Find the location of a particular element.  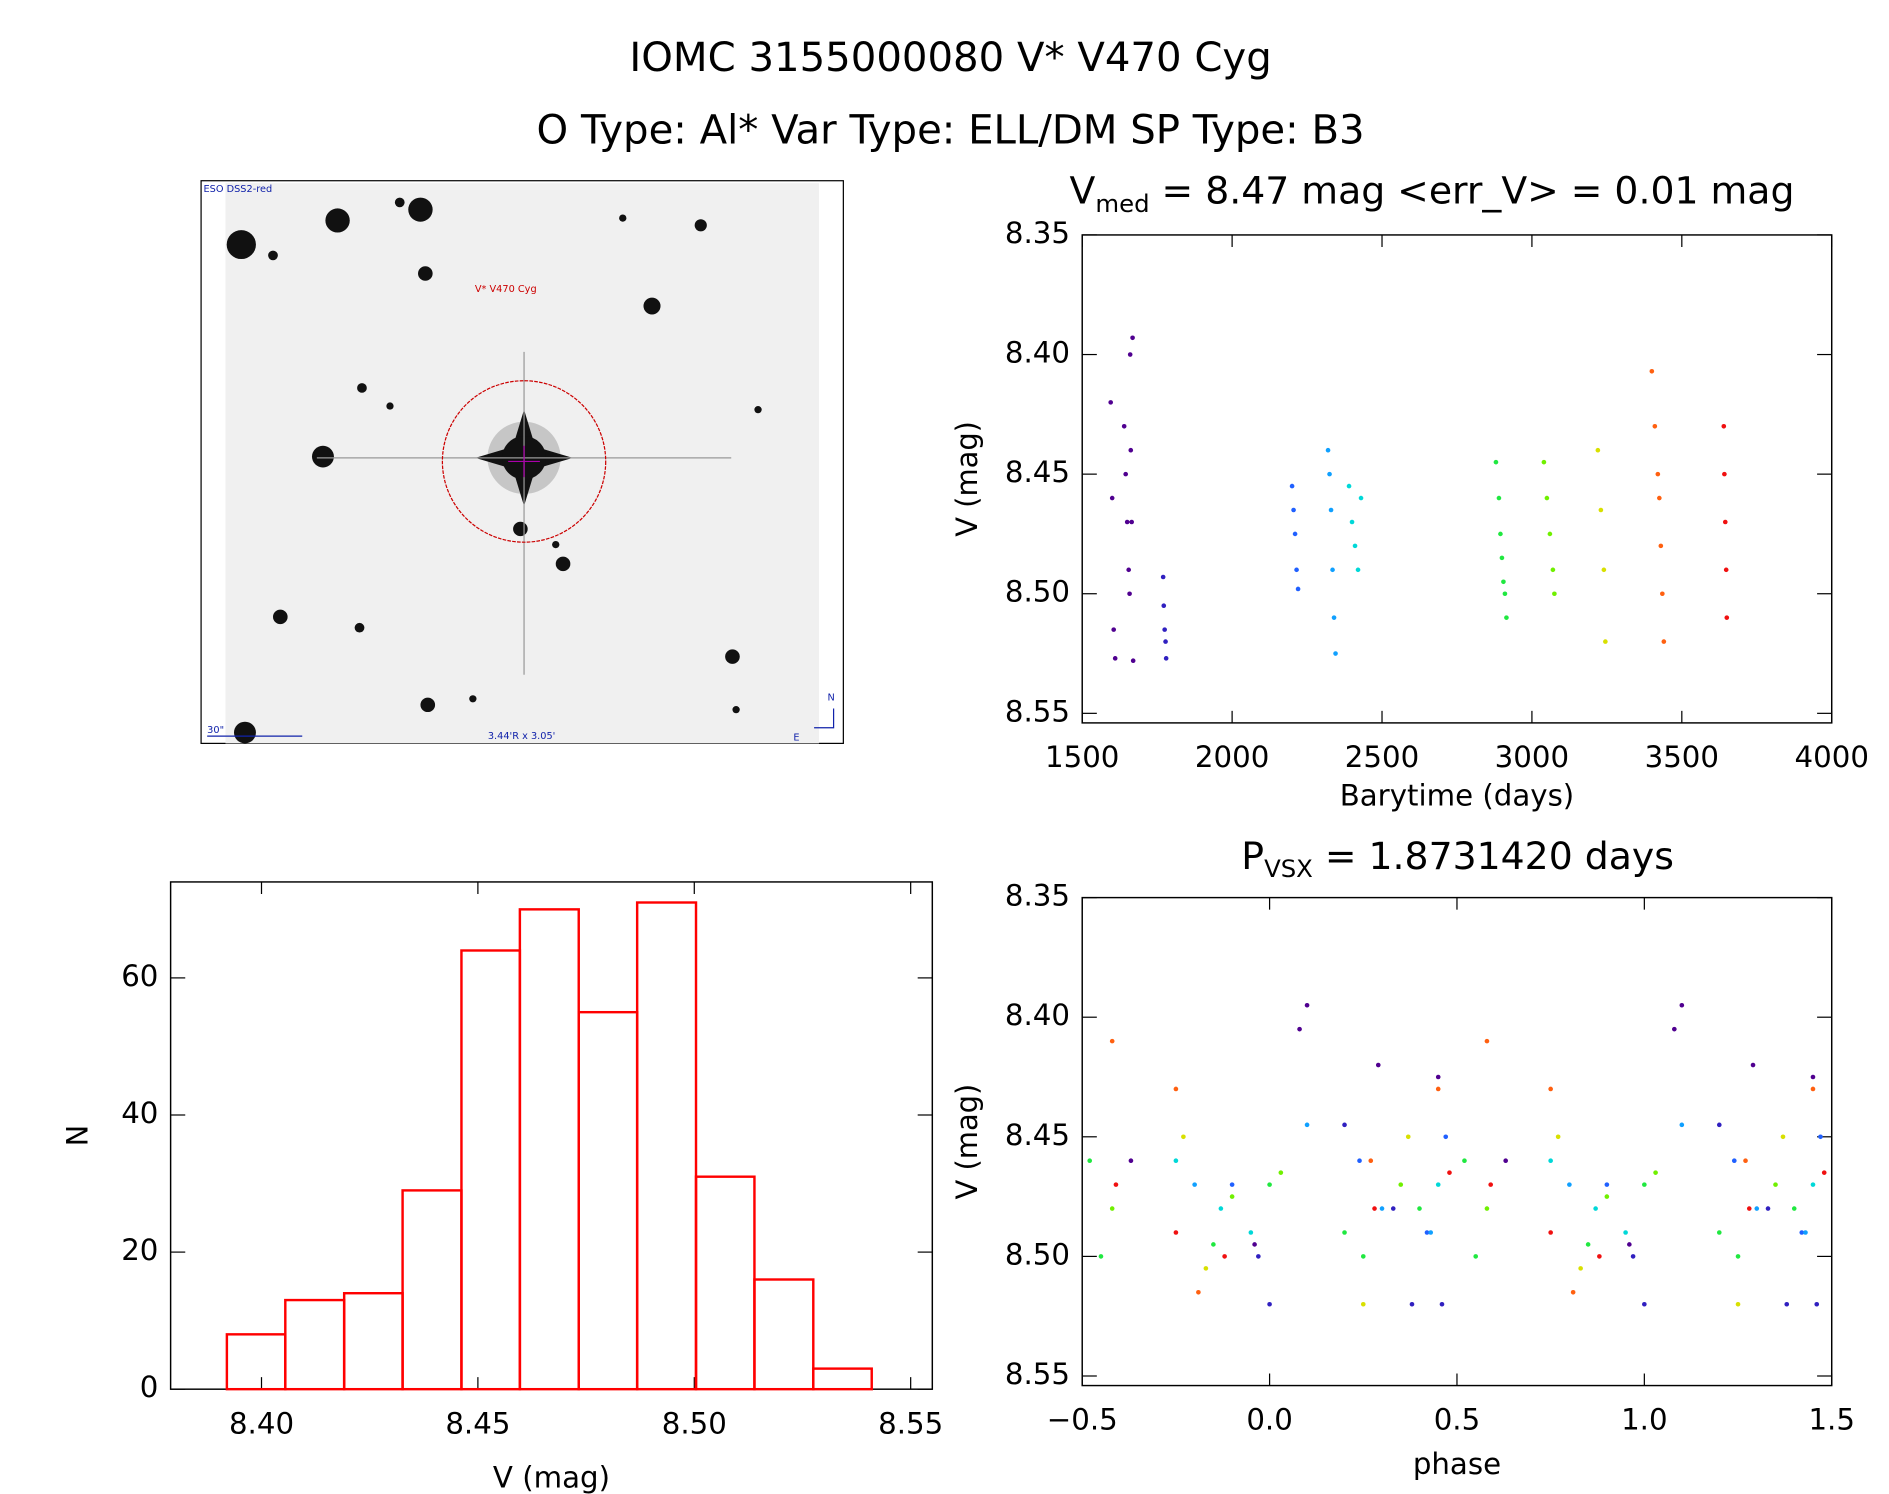

image-survey: ESO DSS2-red is located at coordinates (238, 189).